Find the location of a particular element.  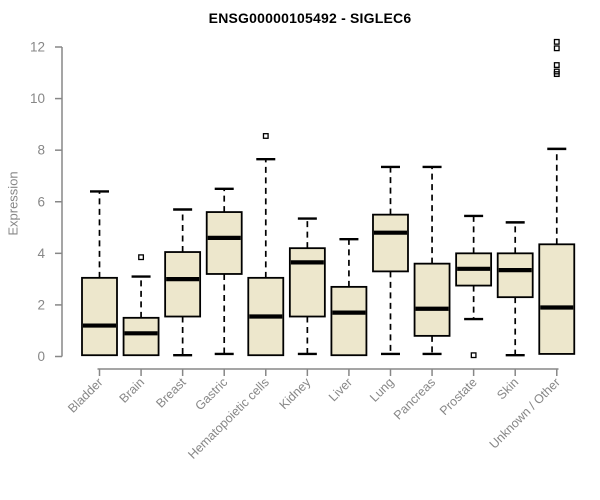

x-tick-label-group: Brain is located at coordinates (132, 390).